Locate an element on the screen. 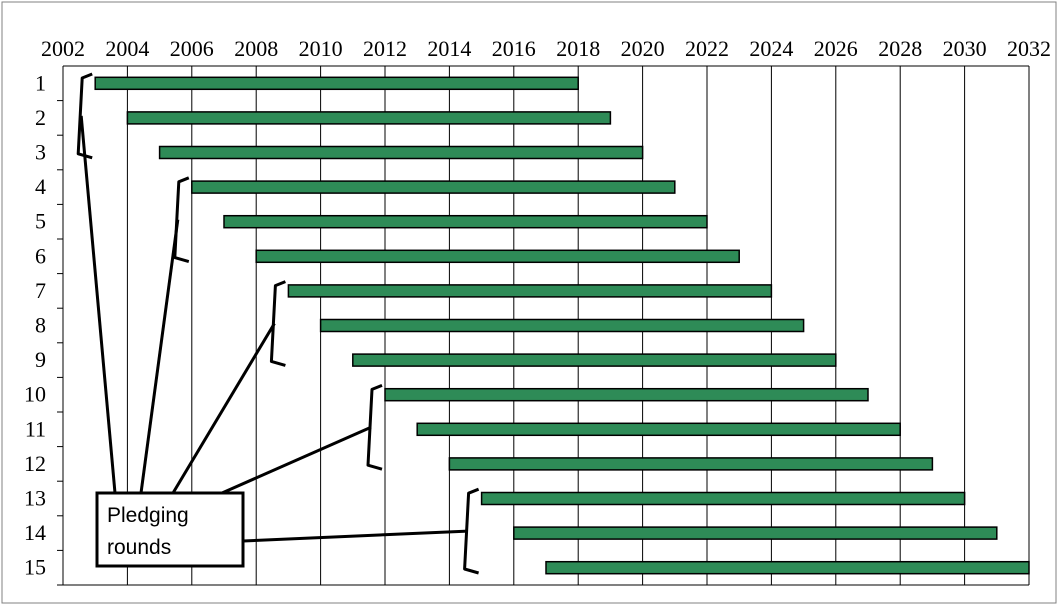 This screenshot has width=1058, height=605. x-tick-label: 2010 is located at coordinates (321, 48).